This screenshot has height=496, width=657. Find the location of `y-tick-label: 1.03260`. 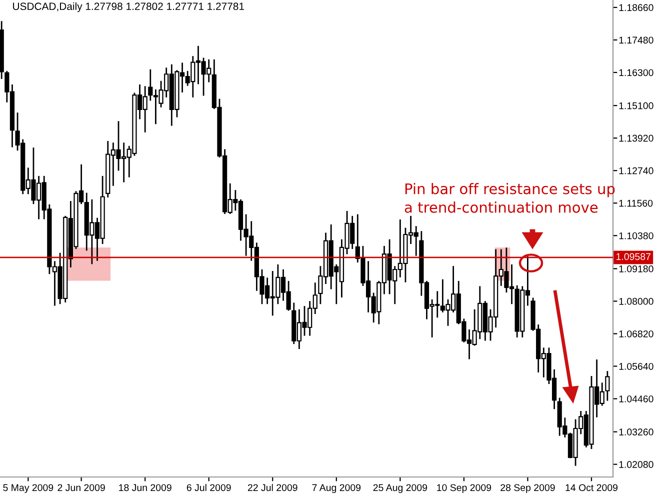

y-tick-label: 1.03260 is located at coordinates (636, 432).